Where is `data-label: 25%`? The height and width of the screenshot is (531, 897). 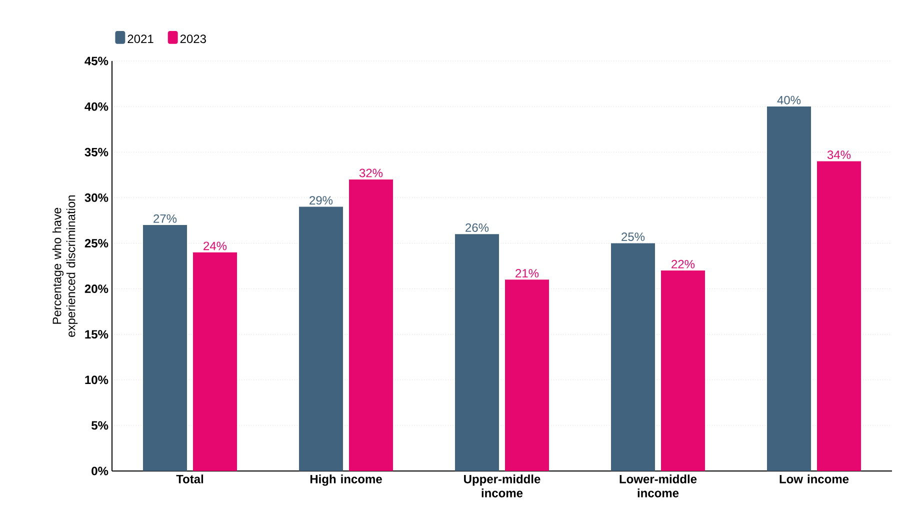
data-label: 25% is located at coordinates (633, 237).